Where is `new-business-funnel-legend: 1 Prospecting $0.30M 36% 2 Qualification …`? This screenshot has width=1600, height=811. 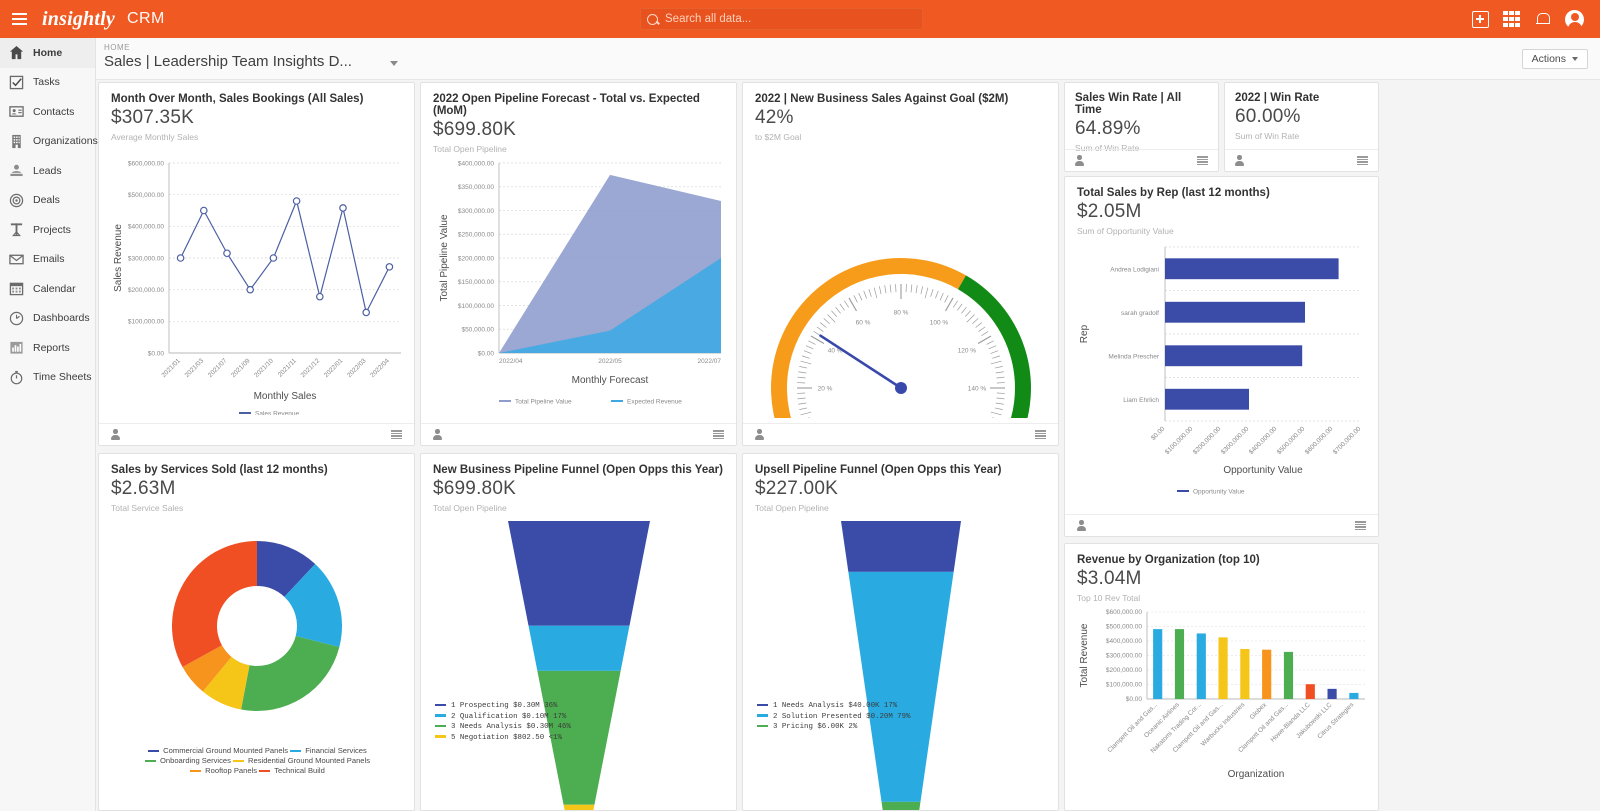 new-business-funnel-legend: 1 Prospecting $0.30M 36% 2 Qualification … is located at coordinates (503, 722).